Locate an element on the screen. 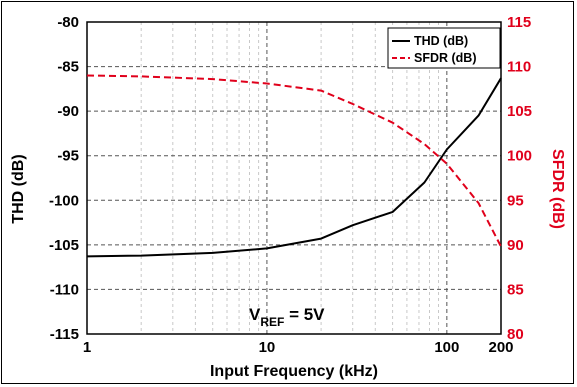 The height and width of the screenshot is (387, 577). x-tick-label: 100 is located at coordinates (446, 347).